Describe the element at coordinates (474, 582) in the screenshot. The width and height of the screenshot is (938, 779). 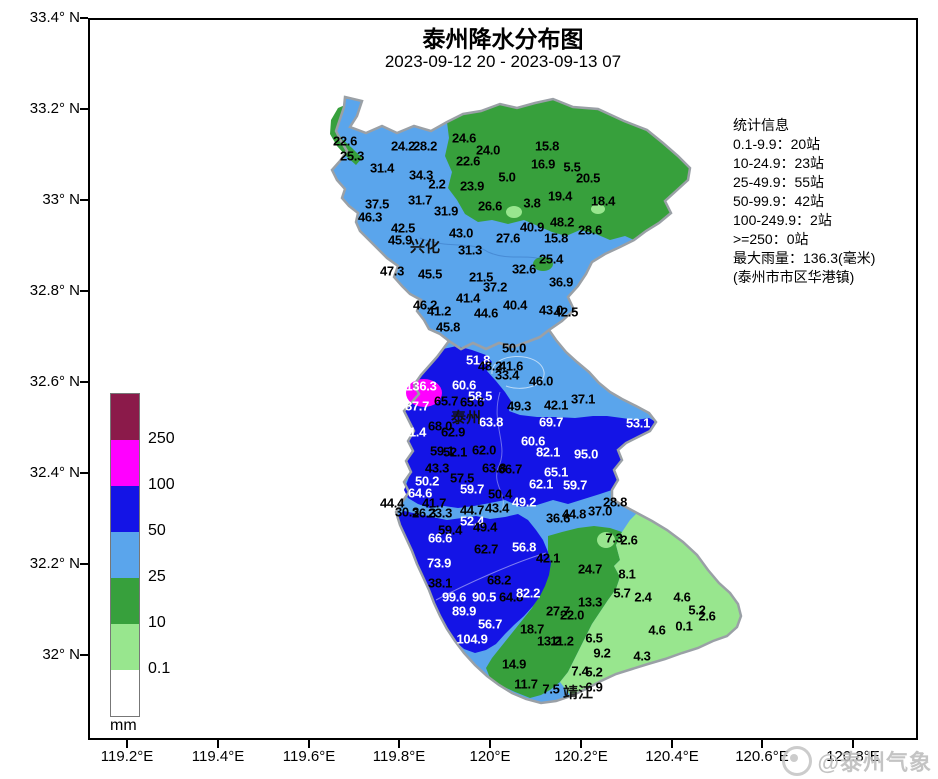
I see `region-darkblue-lower` at that location.